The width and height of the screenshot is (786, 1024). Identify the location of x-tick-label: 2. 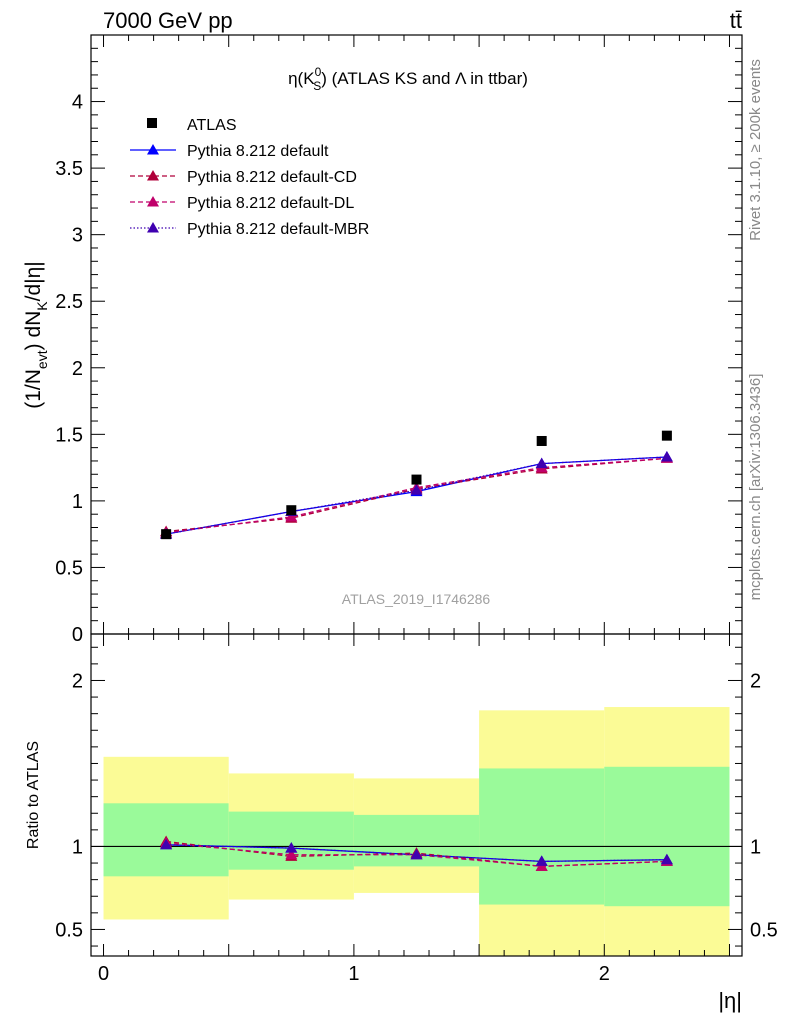
(604, 974).